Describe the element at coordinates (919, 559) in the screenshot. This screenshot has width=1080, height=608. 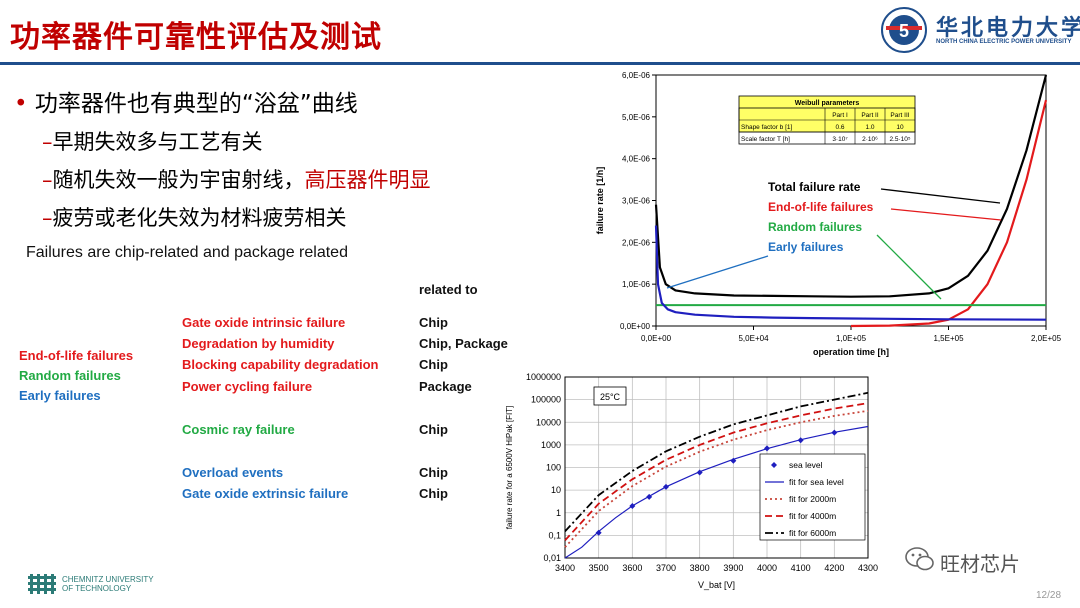
I see `wechat-icon` at that location.